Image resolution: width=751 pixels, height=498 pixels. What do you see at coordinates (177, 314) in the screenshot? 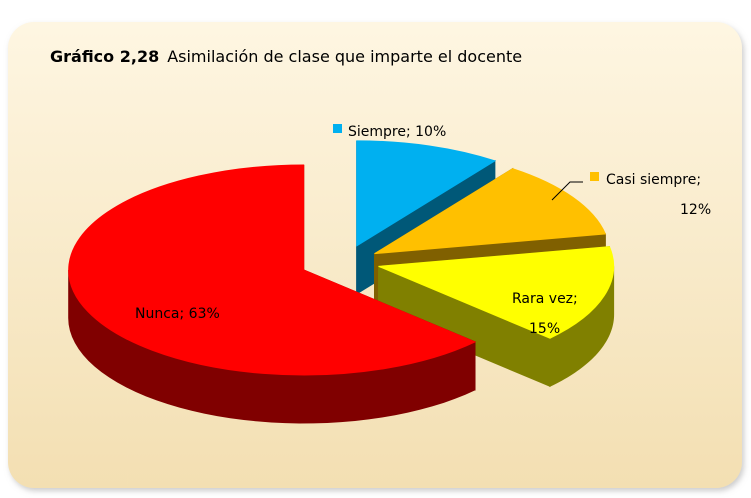
I see `data-label: Nunca; 63%` at bounding box center [177, 314].